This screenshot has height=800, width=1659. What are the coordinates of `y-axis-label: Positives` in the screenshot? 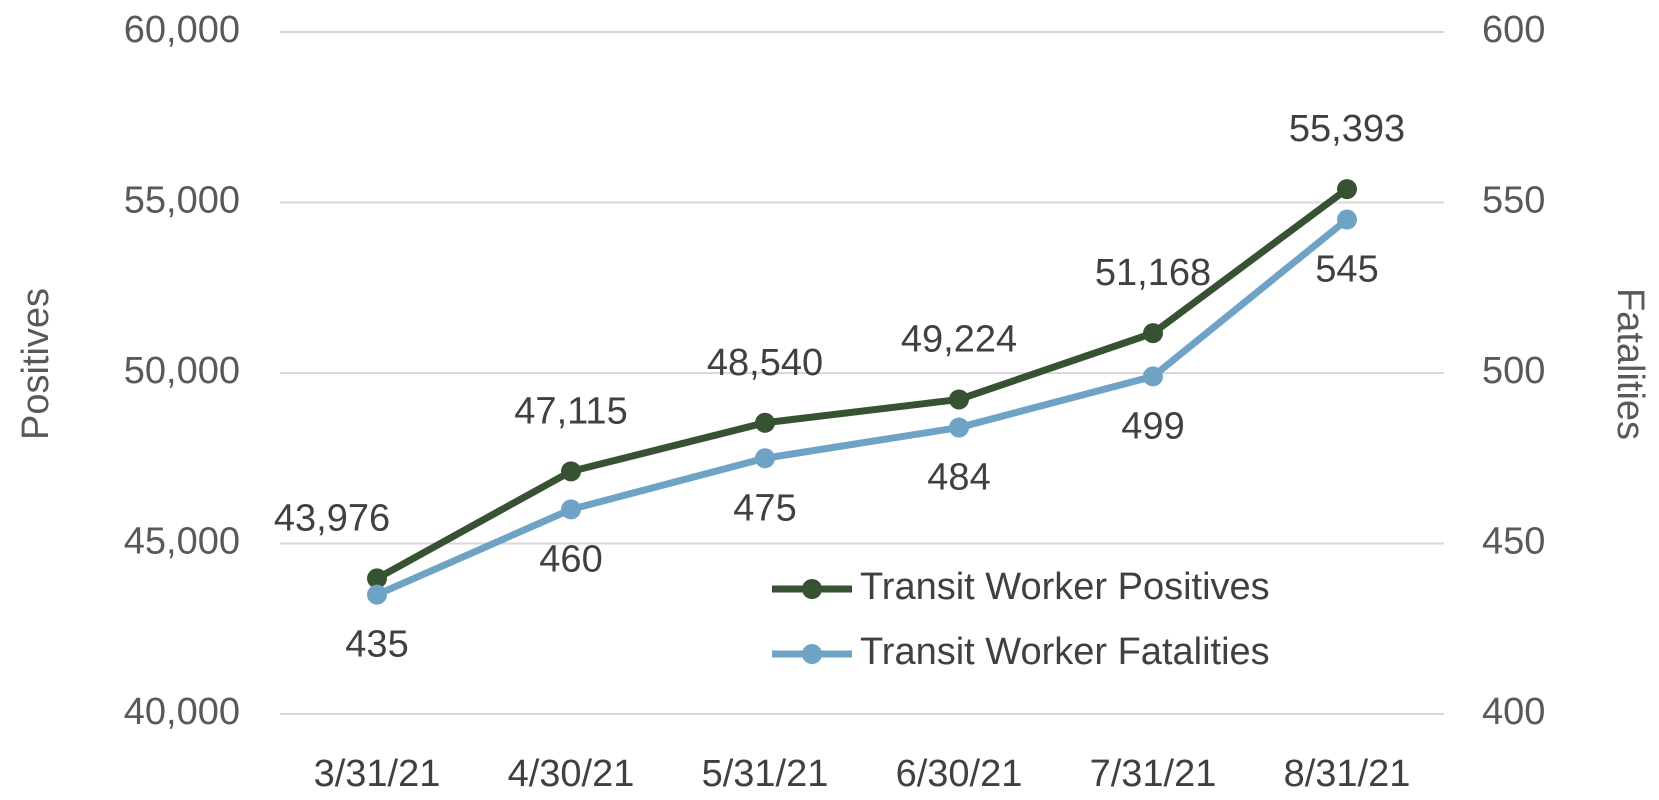 It's located at (36, 364).